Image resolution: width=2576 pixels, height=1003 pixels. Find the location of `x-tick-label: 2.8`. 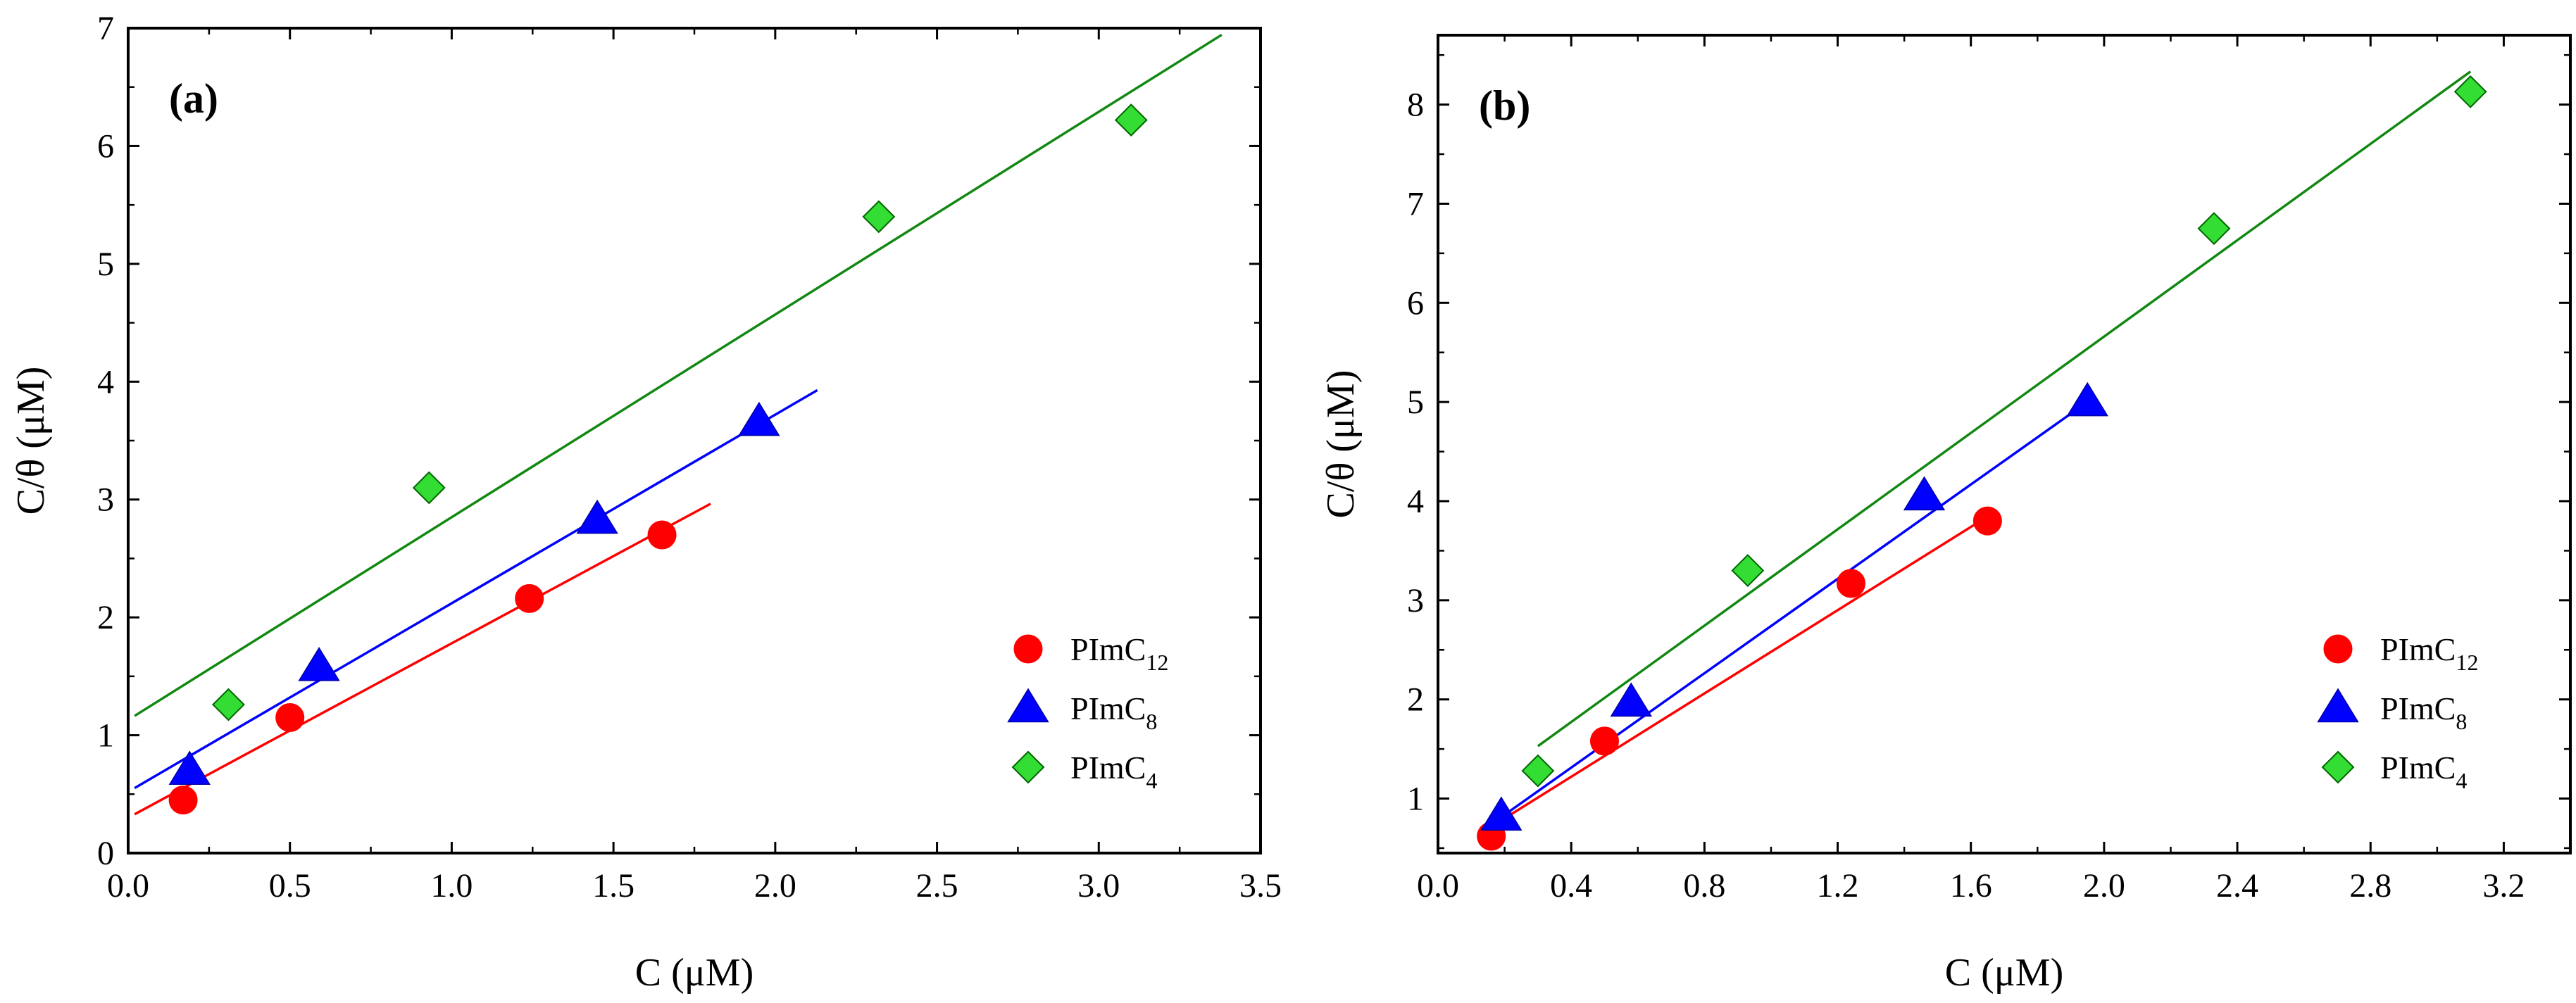

x-tick-label: 2.8 is located at coordinates (2370, 885).